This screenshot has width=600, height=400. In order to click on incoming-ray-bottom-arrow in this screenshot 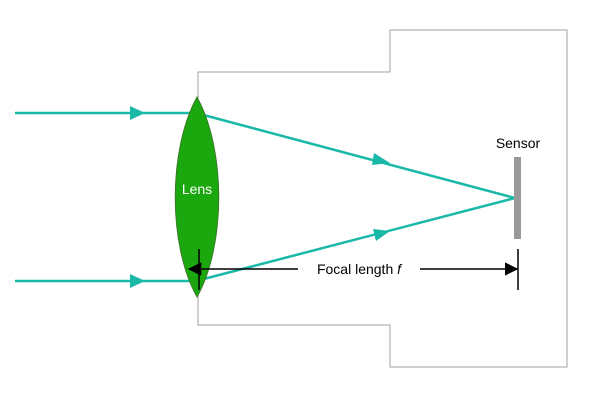, I will do `click(137, 281)`.